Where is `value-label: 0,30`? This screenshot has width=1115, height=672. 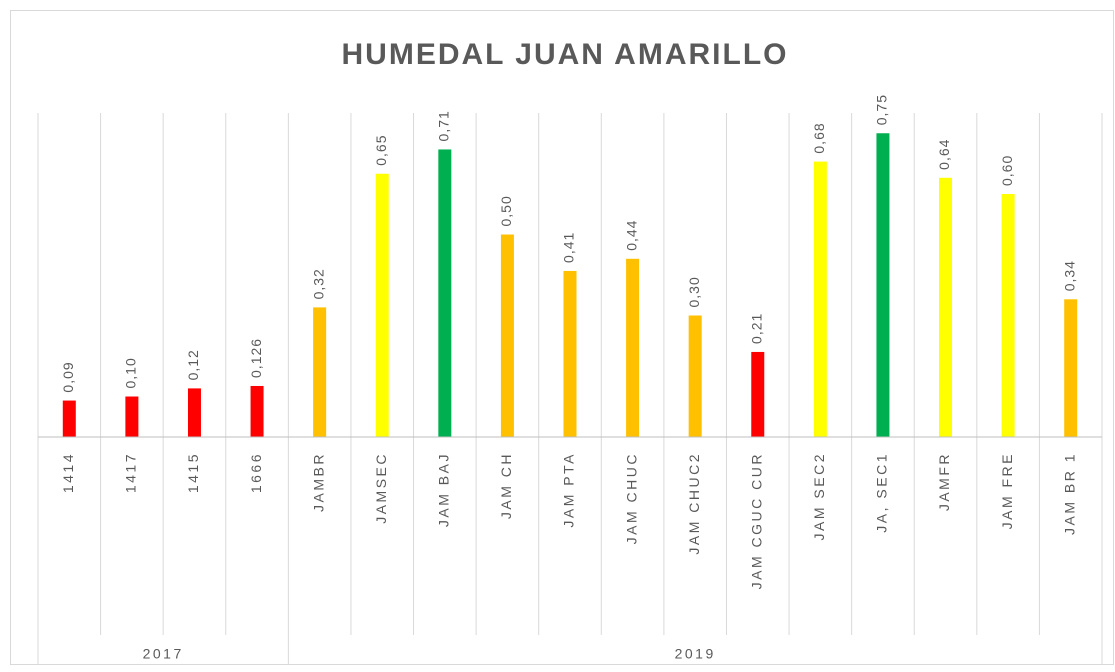 value-label: 0,30 is located at coordinates (694, 291).